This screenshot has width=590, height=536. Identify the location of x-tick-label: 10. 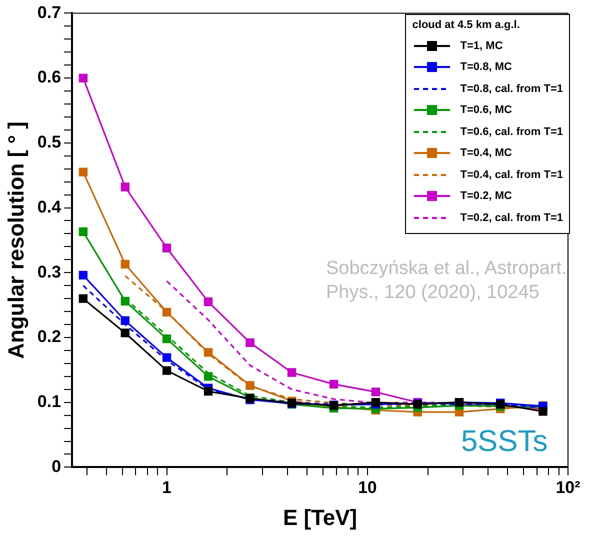
(367, 488).